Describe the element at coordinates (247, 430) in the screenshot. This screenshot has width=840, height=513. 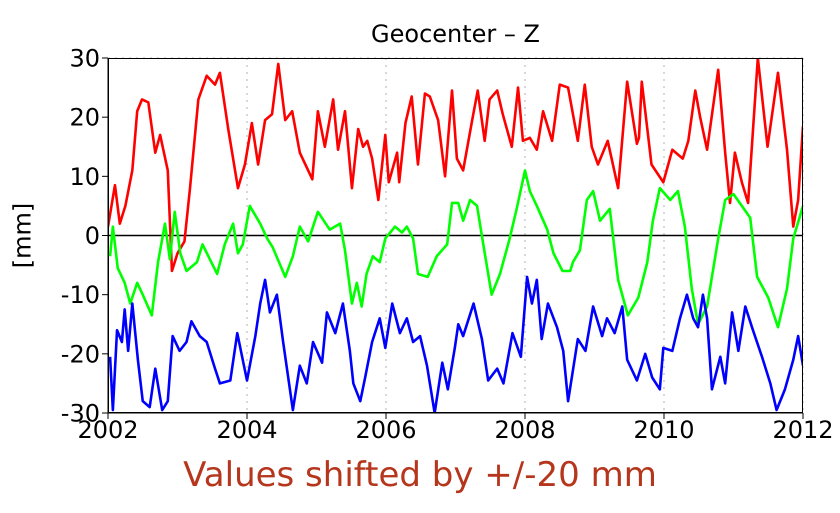
I see `x-tick-label: 2004` at that location.